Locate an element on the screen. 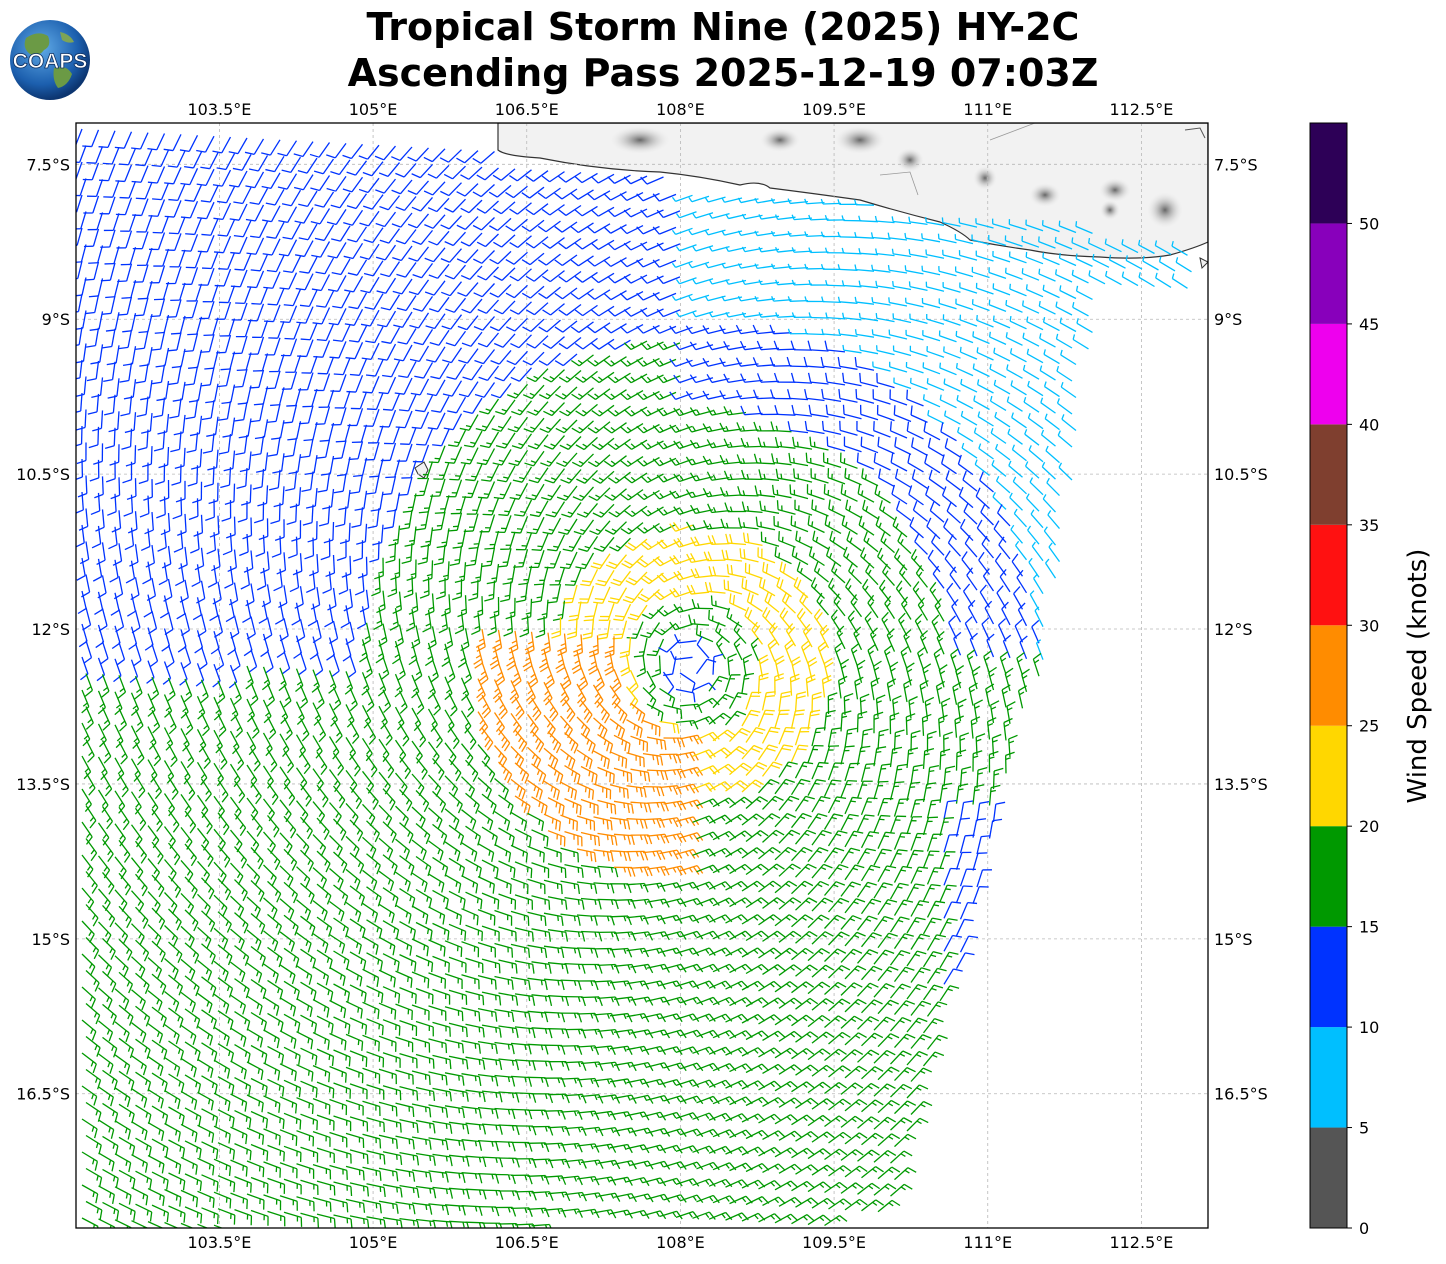 Image resolution: width=1446 pixels, height=1264 pixels. colorbar-tick-label: 25 is located at coordinates (1369, 726).